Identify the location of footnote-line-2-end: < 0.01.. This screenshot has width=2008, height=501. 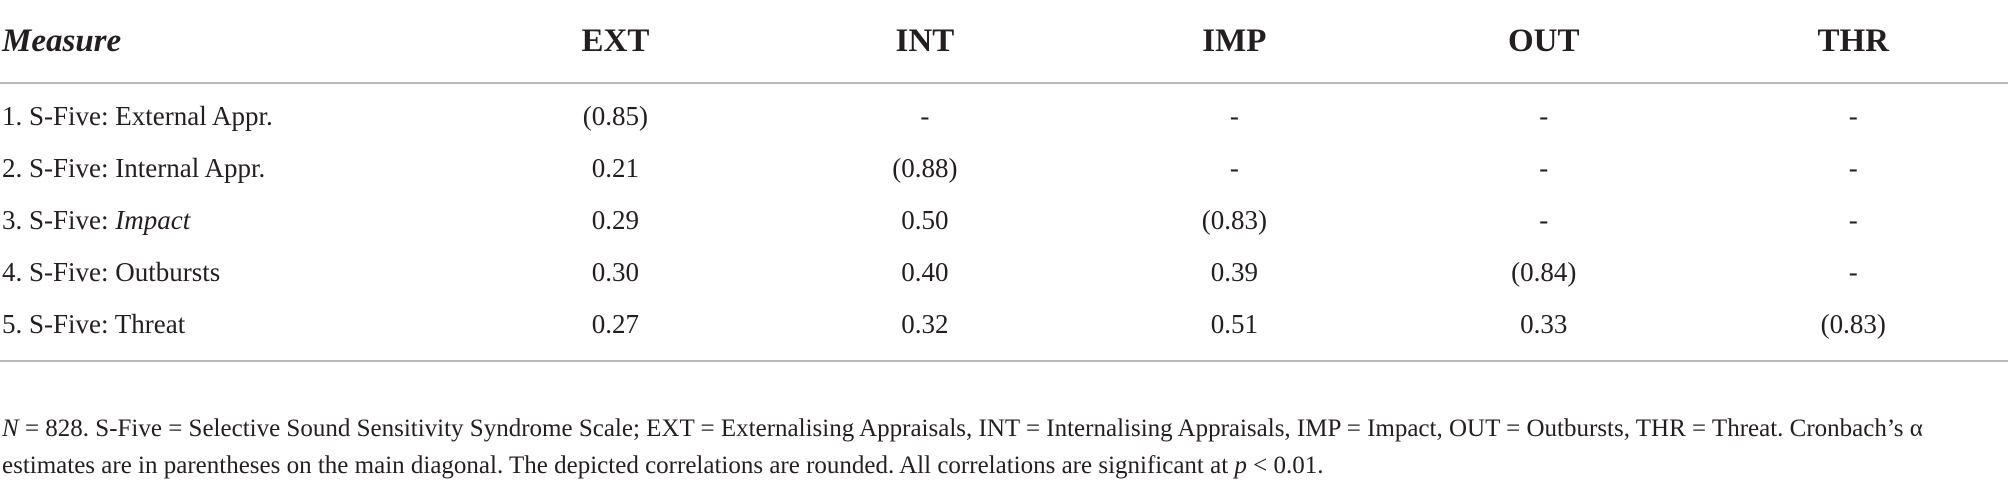
(1285, 465).